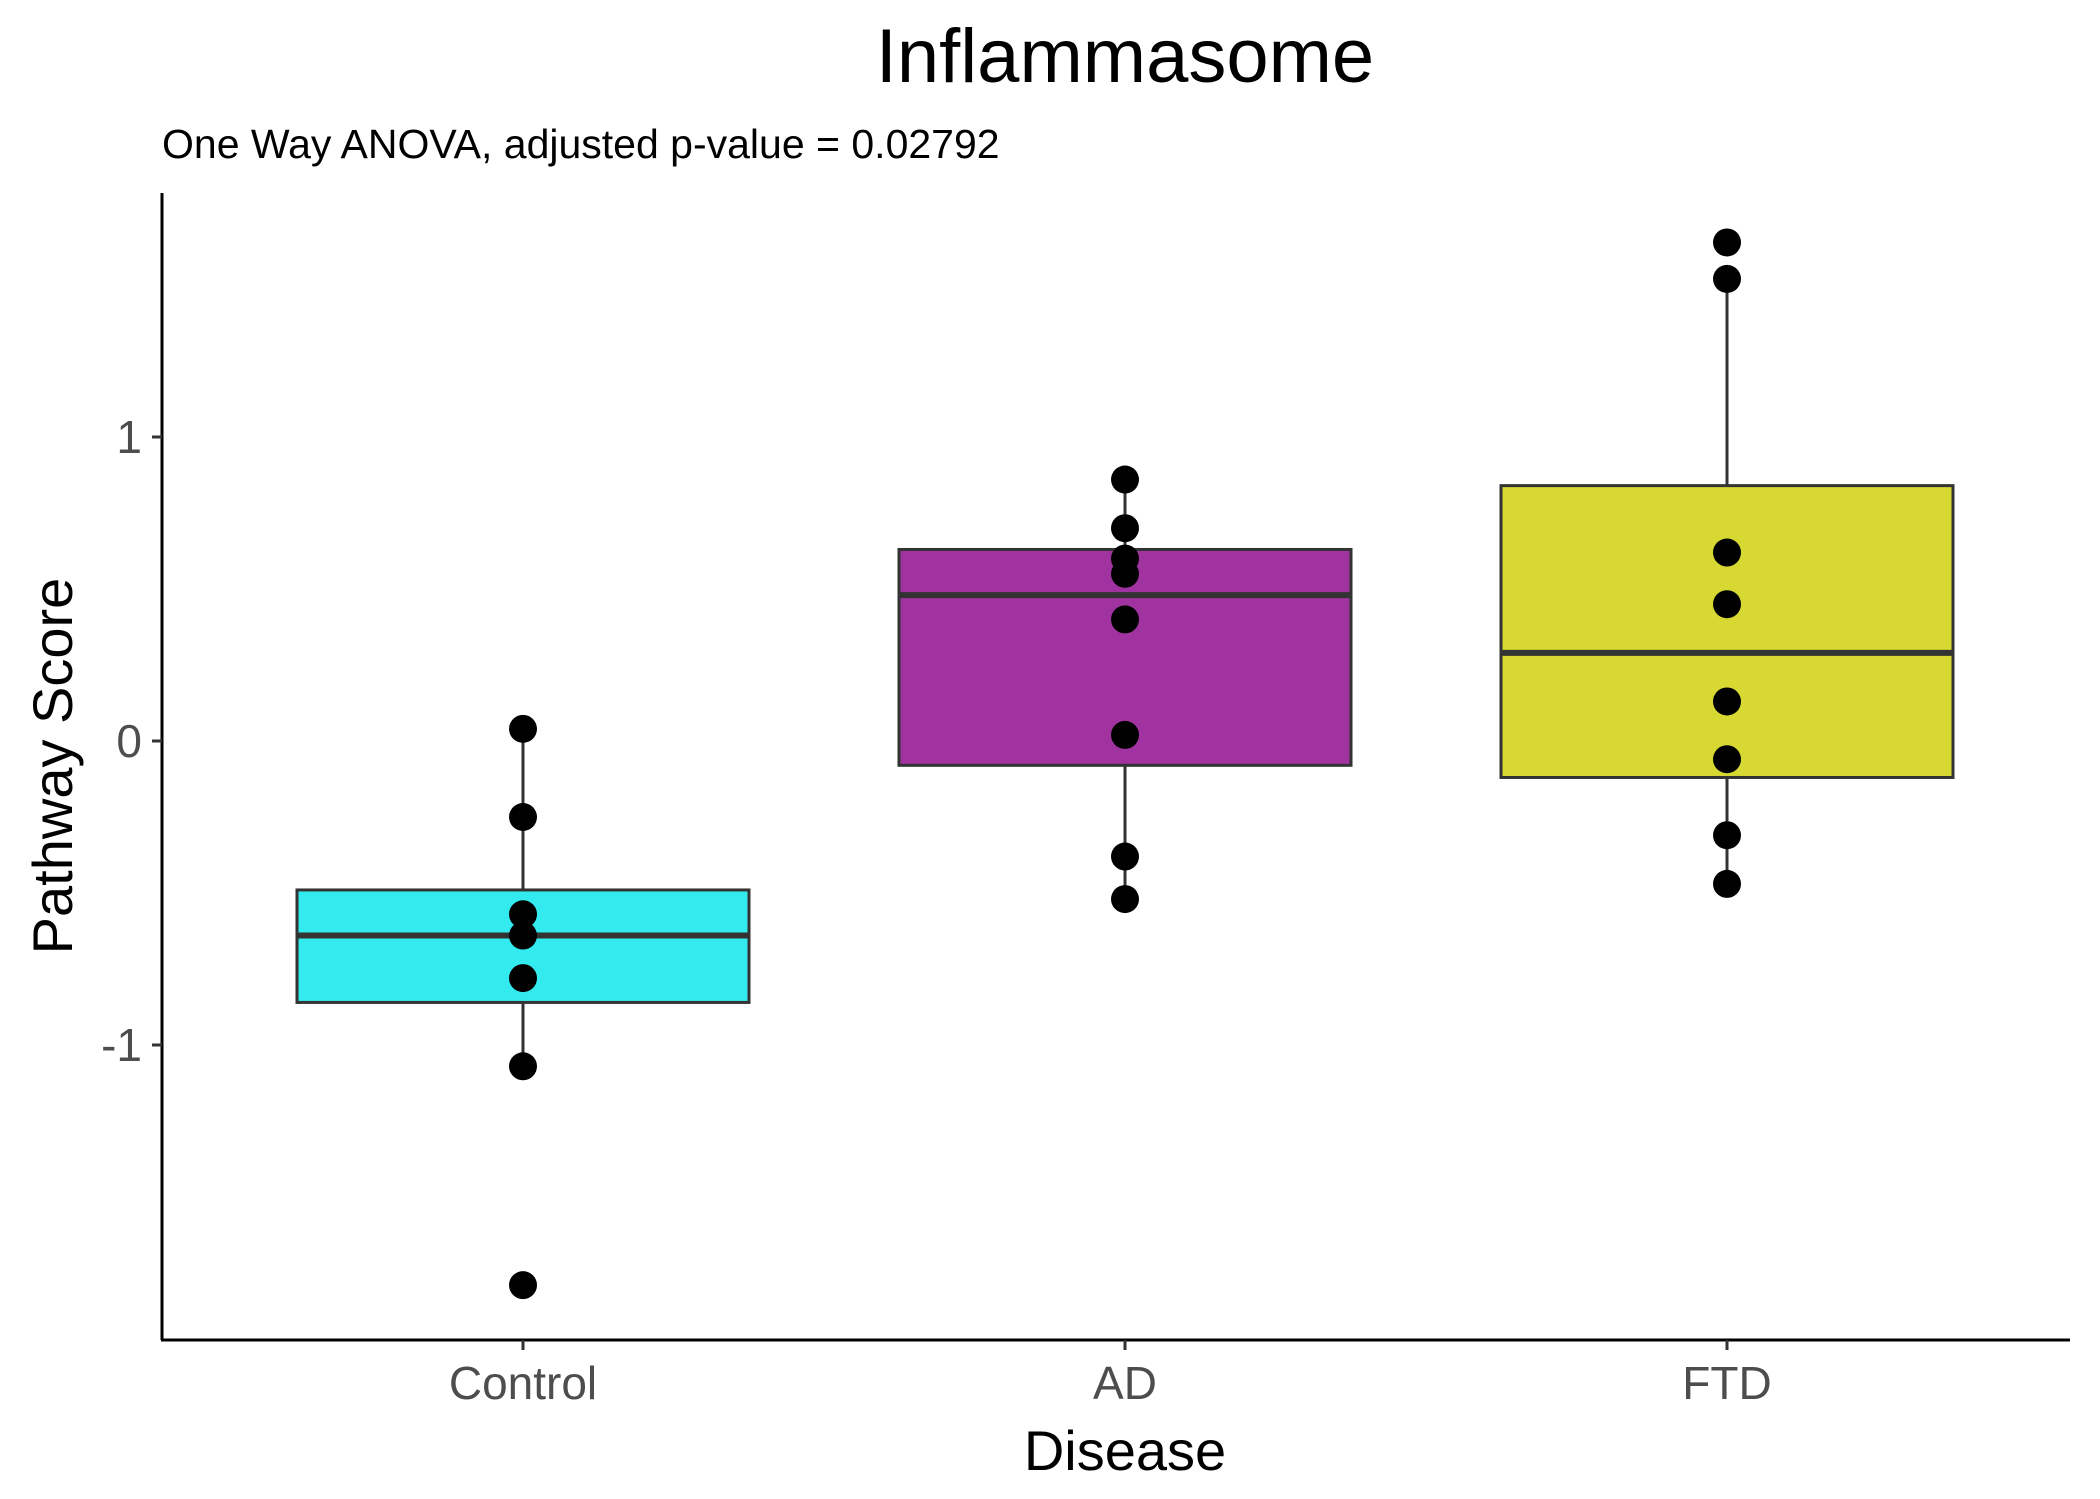  What do you see at coordinates (1125, 689) in the screenshot?
I see `box-group-ad` at bounding box center [1125, 689].